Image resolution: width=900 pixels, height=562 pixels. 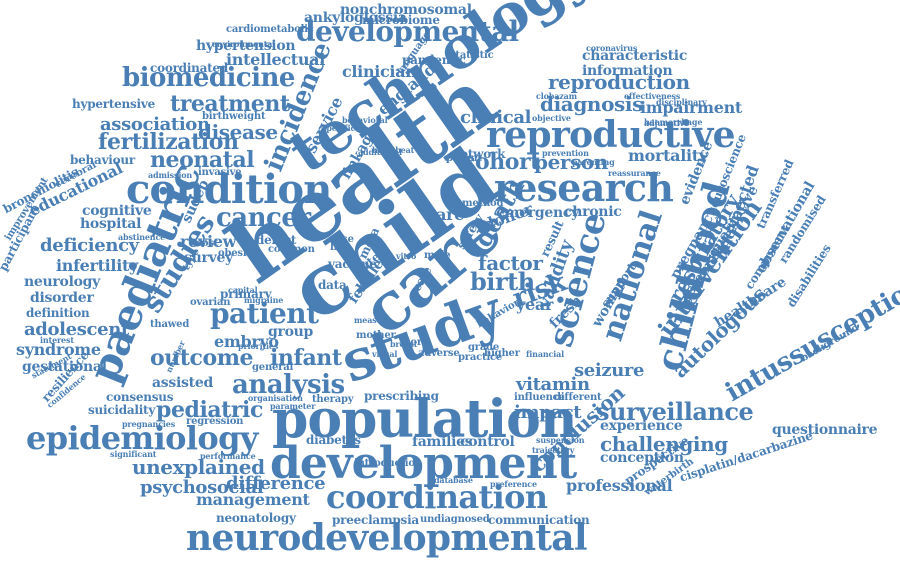 What do you see at coordinates (97, 266) in the screenshot?
I see `word-infertility: infertility` at bounding box center [97, 266].